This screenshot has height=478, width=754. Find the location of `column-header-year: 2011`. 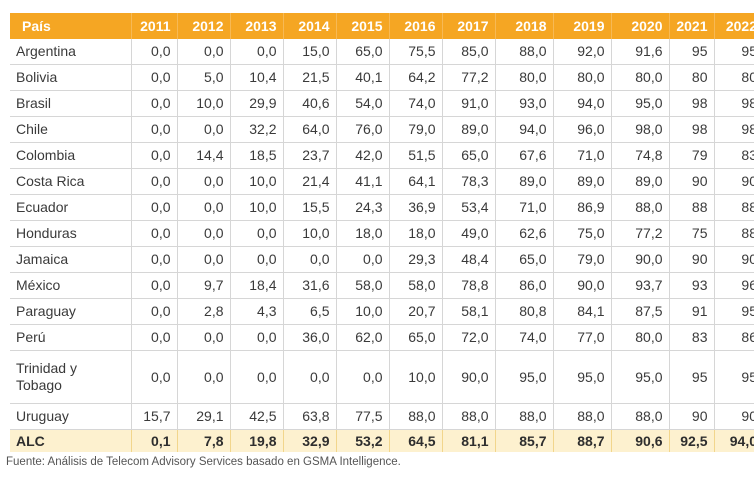

column-header-year: 2011 is located at coordinates (154, 26).